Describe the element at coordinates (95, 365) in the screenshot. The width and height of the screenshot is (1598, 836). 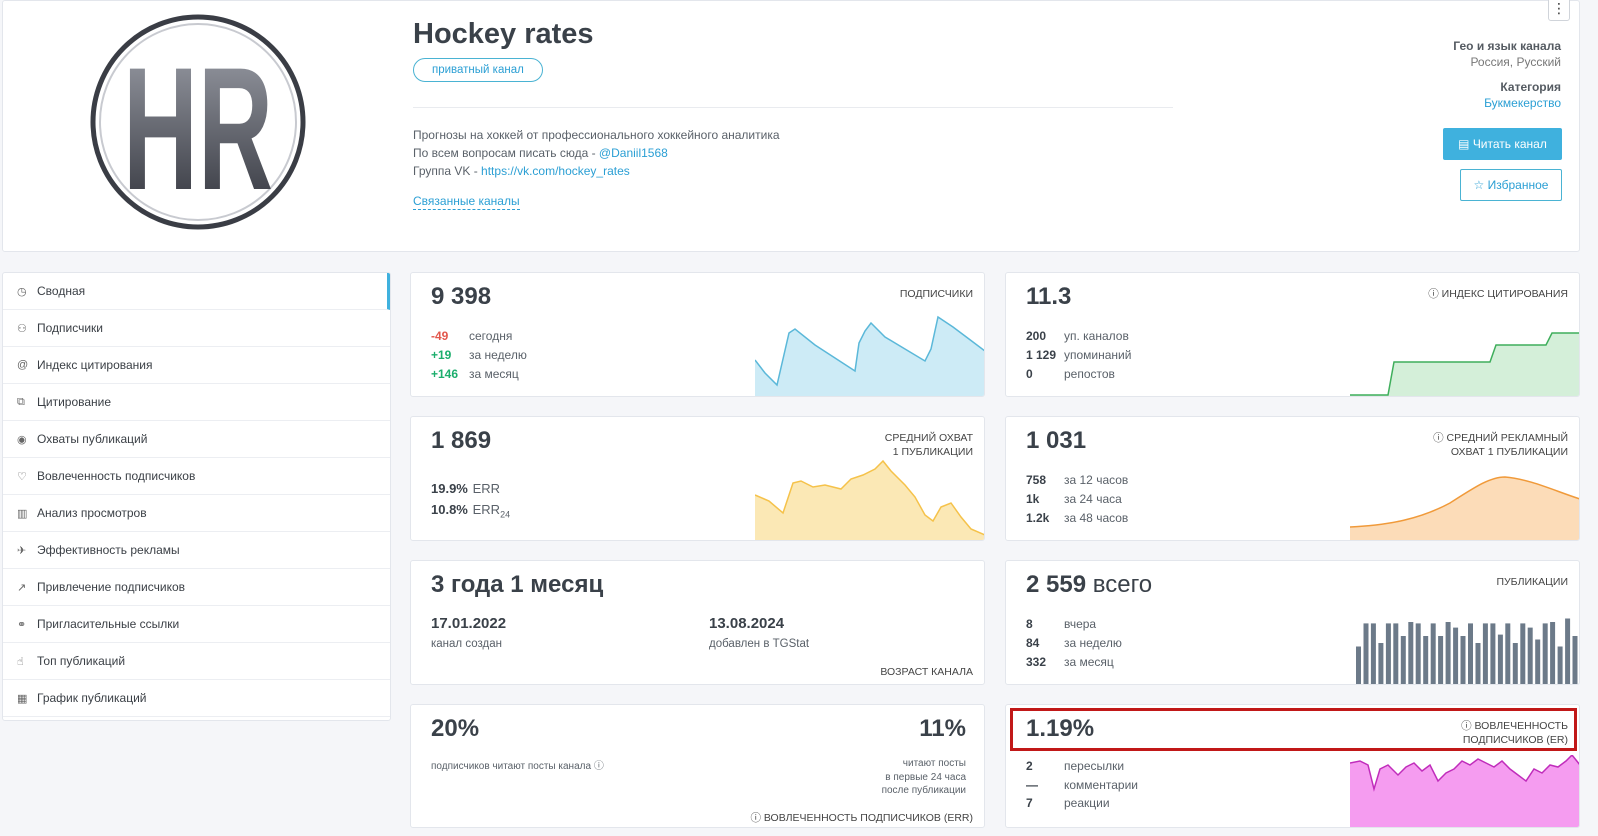
I see `sidebar-item-label: Индекс цитирования` at that location.